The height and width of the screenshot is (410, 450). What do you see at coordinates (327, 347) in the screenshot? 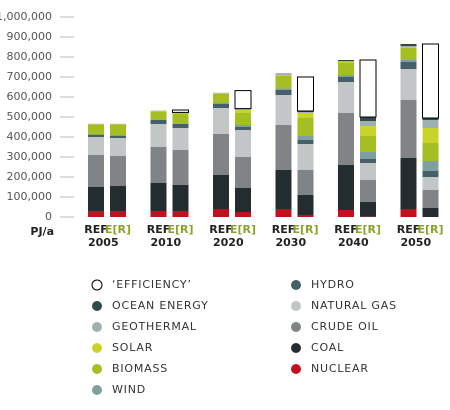
I see `legend-label: COAL` at bounding box center [327, 347].